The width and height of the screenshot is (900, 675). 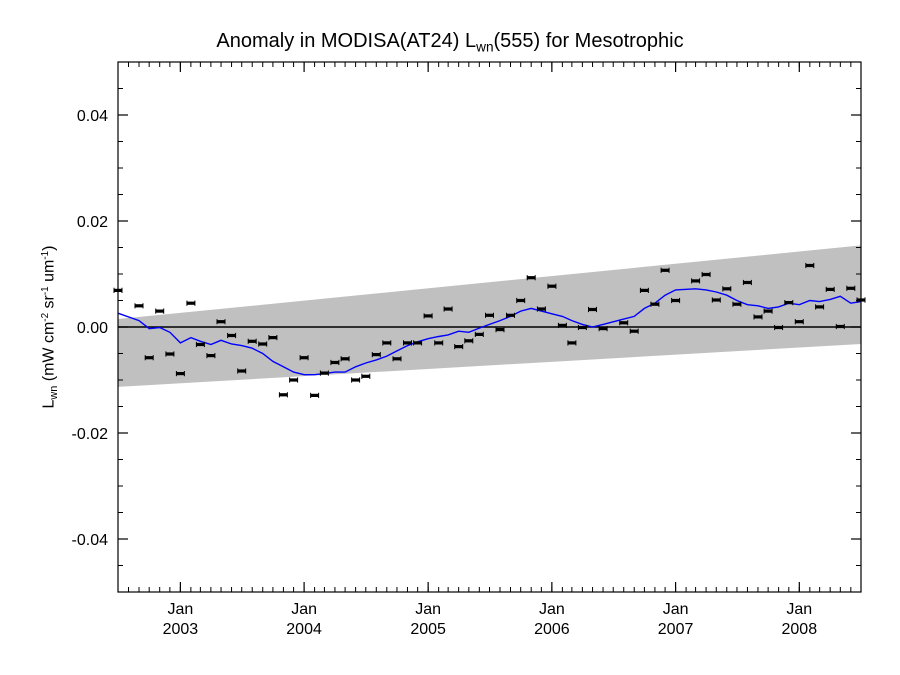 I want to click on y-tick-label-1: 0.02, so click(x=92, y=222).